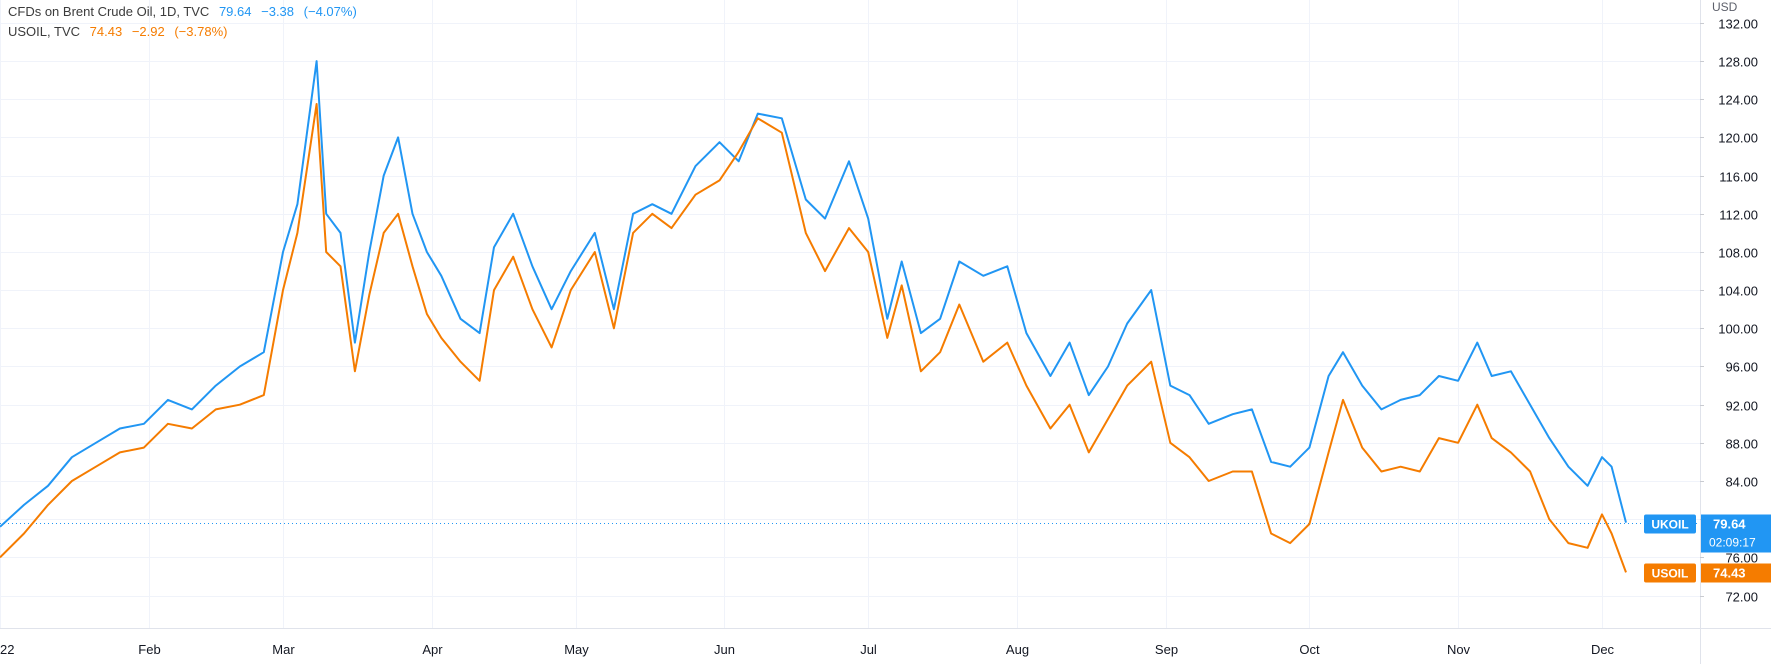 The height and width of the screenshot is (664, 1771). What do you see at coordinates (1603, 649) in the screenshot?
I see `x-tick-label: Dec` at bounding box center [1603, 649].